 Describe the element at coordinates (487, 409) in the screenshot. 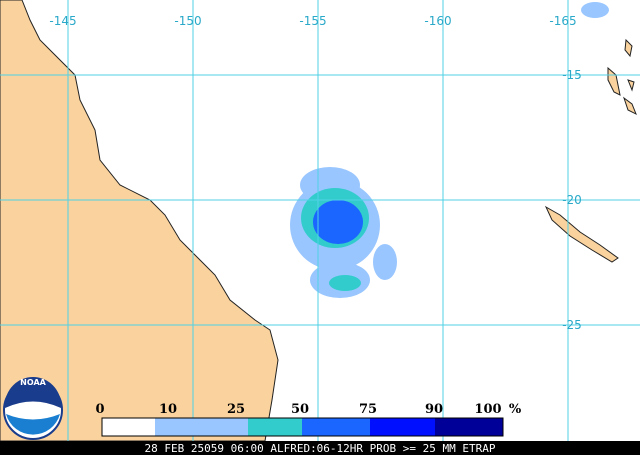

I see `legend-label: 100` at that location.